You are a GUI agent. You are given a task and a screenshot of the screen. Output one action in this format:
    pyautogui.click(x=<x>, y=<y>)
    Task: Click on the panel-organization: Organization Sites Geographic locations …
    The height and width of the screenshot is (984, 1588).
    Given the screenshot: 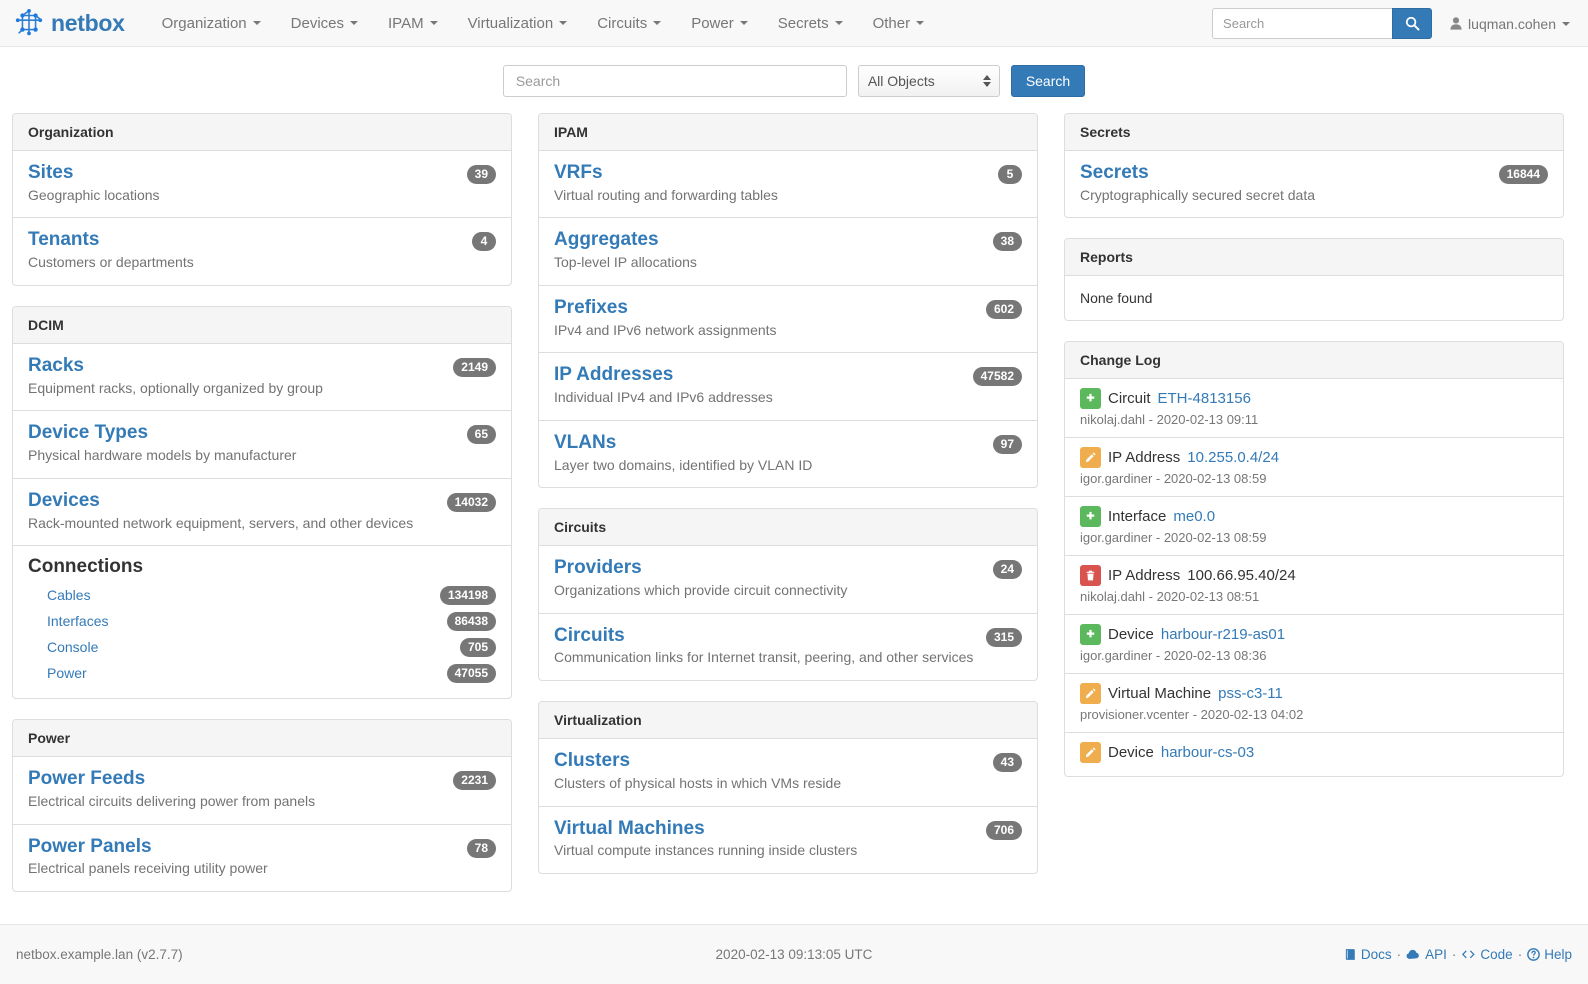 What is the action you would take?
    pyautogui.click(x=262, y=199)
    